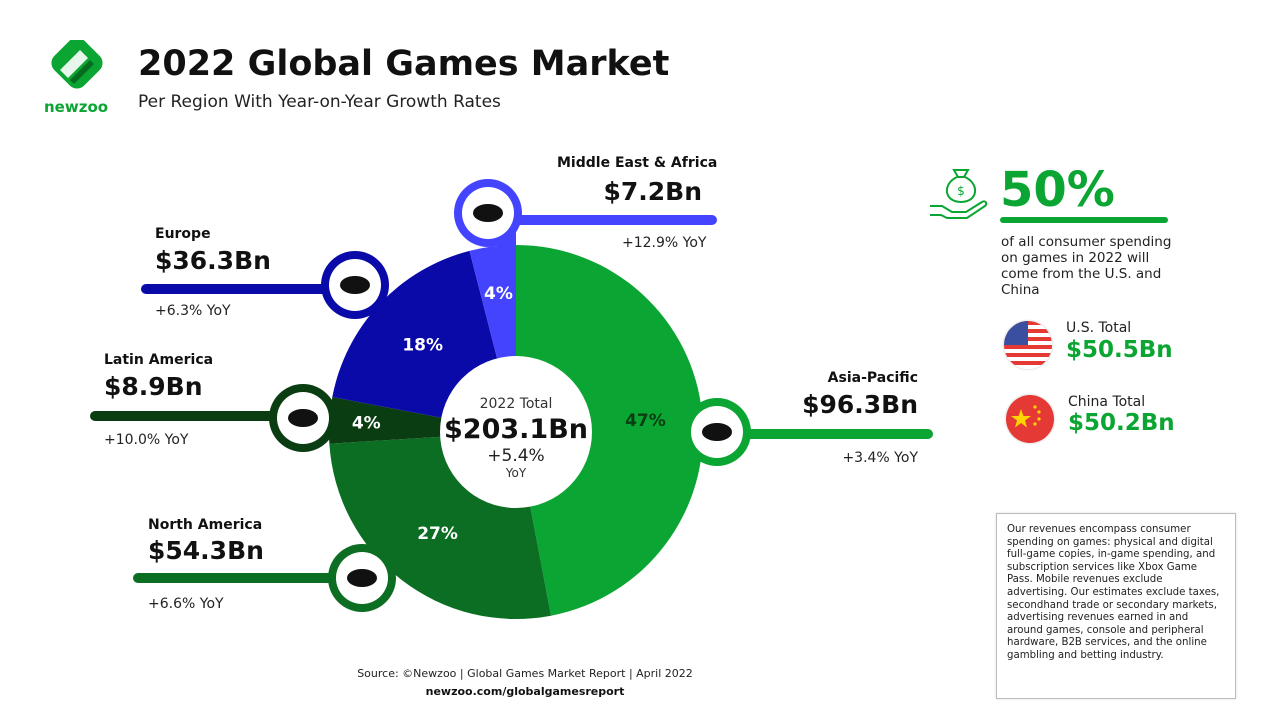 Image resolution: width=1280 pixels, height=720 pixels. What do you see at coordinates (146, 440) in the screenshot?
I see `latam-yoy: +10.0% YoY` at bounding box center [146, 440].